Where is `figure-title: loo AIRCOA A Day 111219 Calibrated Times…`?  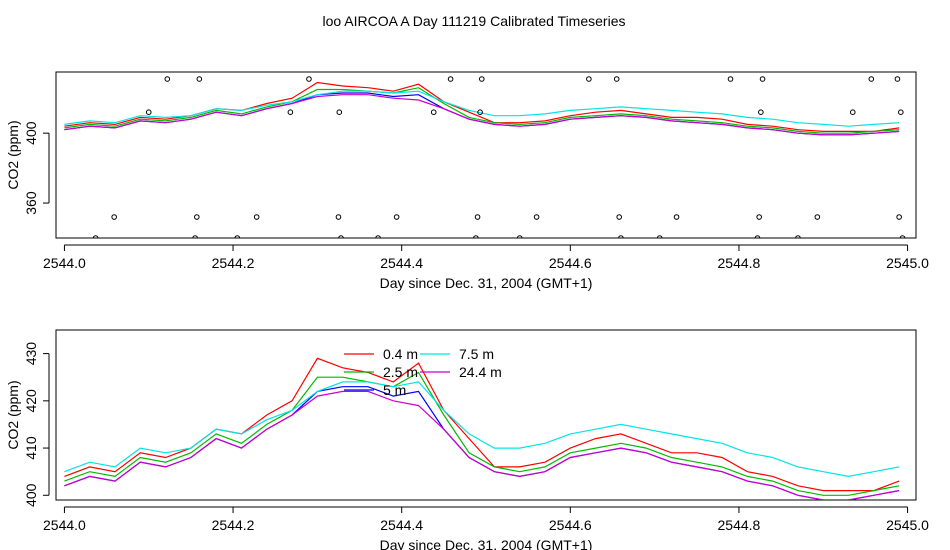 figure-title: loo AIRCOA A Day 111219 Calibrated Times… is located at coordinates (474, 21).